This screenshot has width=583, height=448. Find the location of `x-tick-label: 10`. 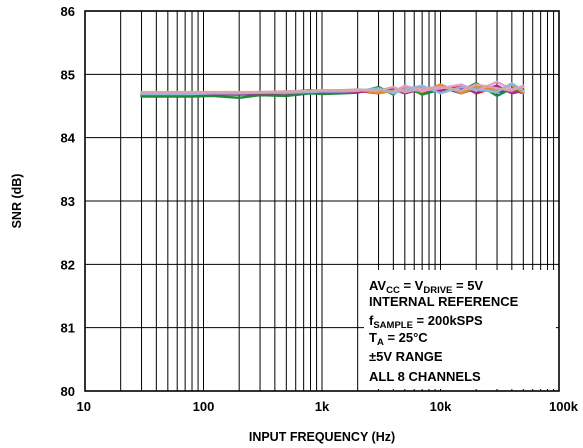

x-tick-label: 10 is located at coordinates (84, 406).